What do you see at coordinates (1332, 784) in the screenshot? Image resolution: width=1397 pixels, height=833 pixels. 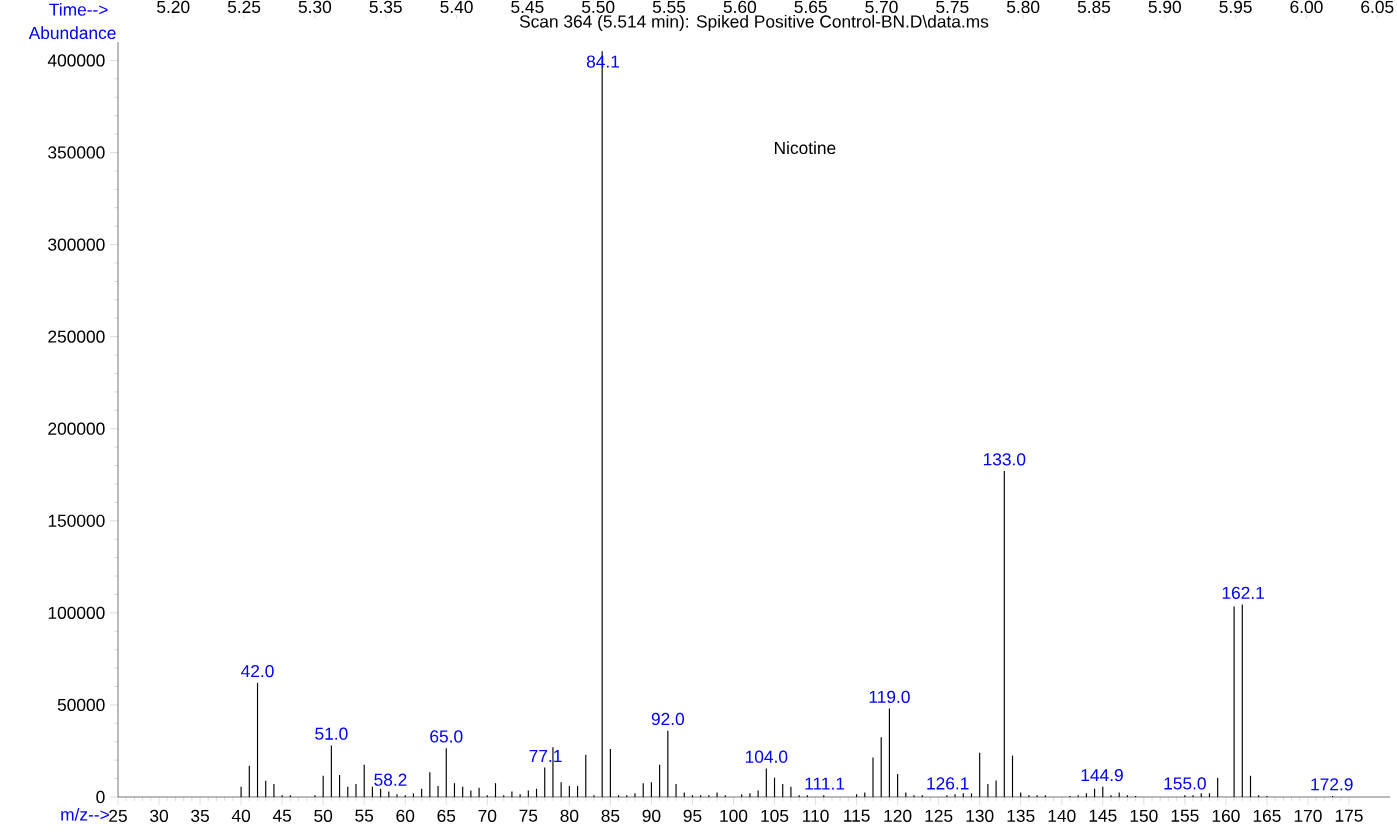 I see `annotation: 172.9` at bounding box center [1332, 784].